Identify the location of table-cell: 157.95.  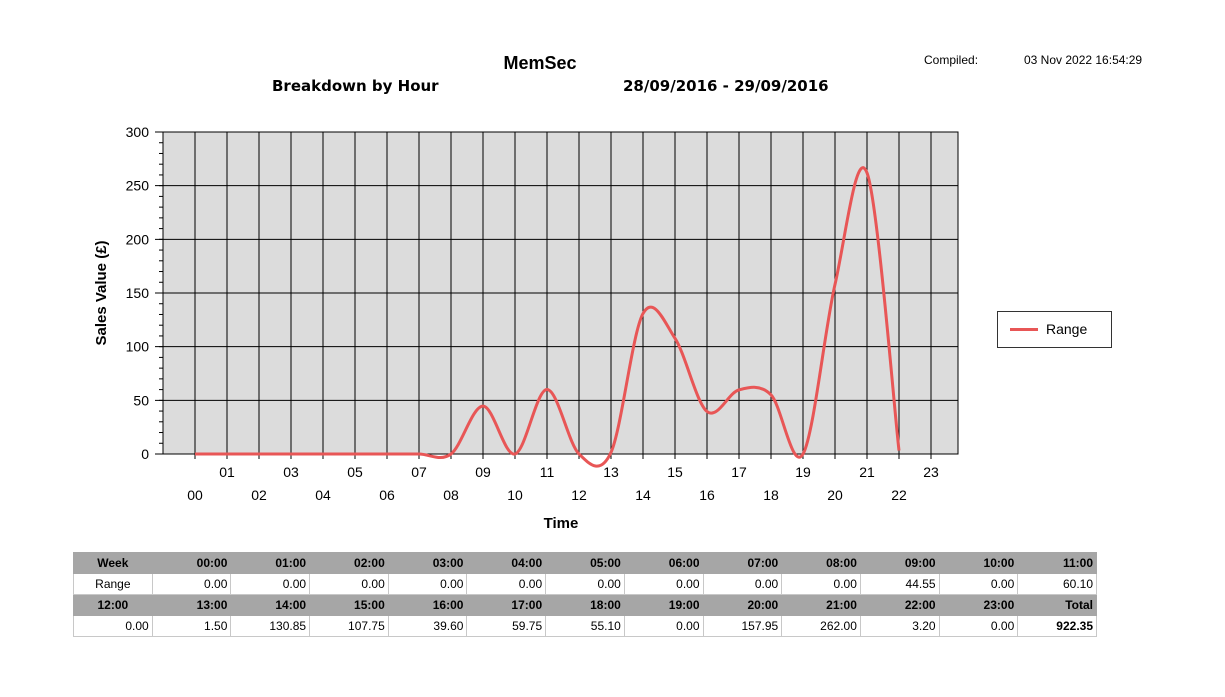
(742, 626).